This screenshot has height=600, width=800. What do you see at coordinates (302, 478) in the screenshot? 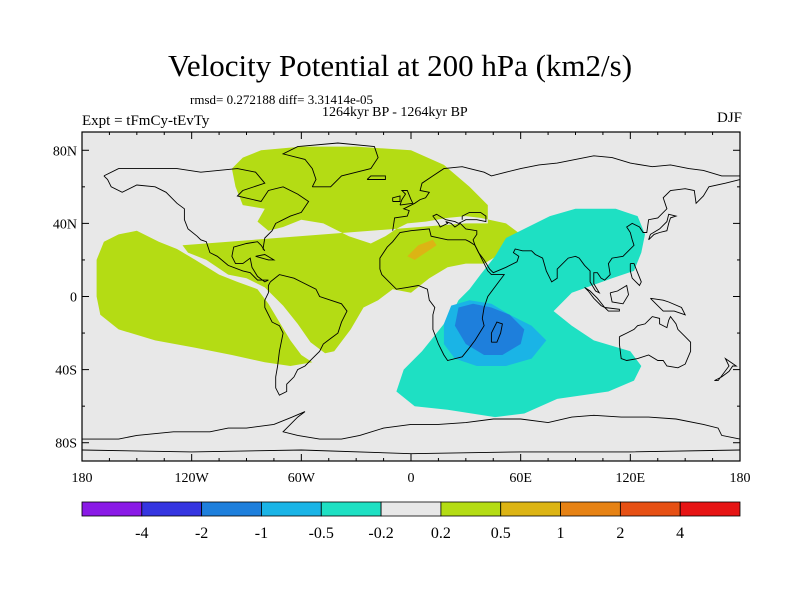
I see `x-tick-label-2: 60W` at bounding box center [302, 478].